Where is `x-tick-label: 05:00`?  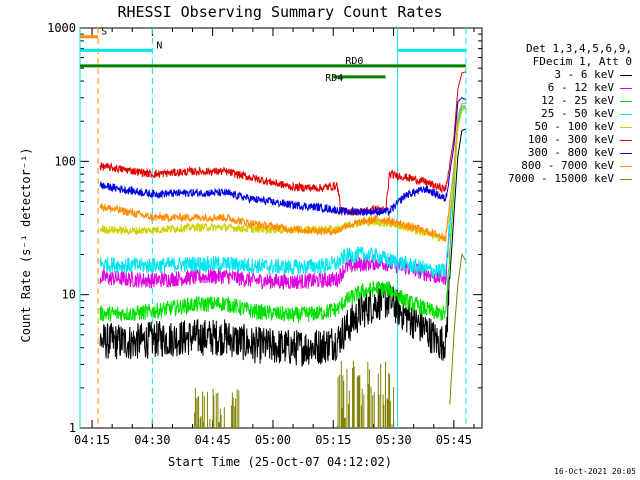
x-tick-label: 05:00 is located at coordinates (273, 440).